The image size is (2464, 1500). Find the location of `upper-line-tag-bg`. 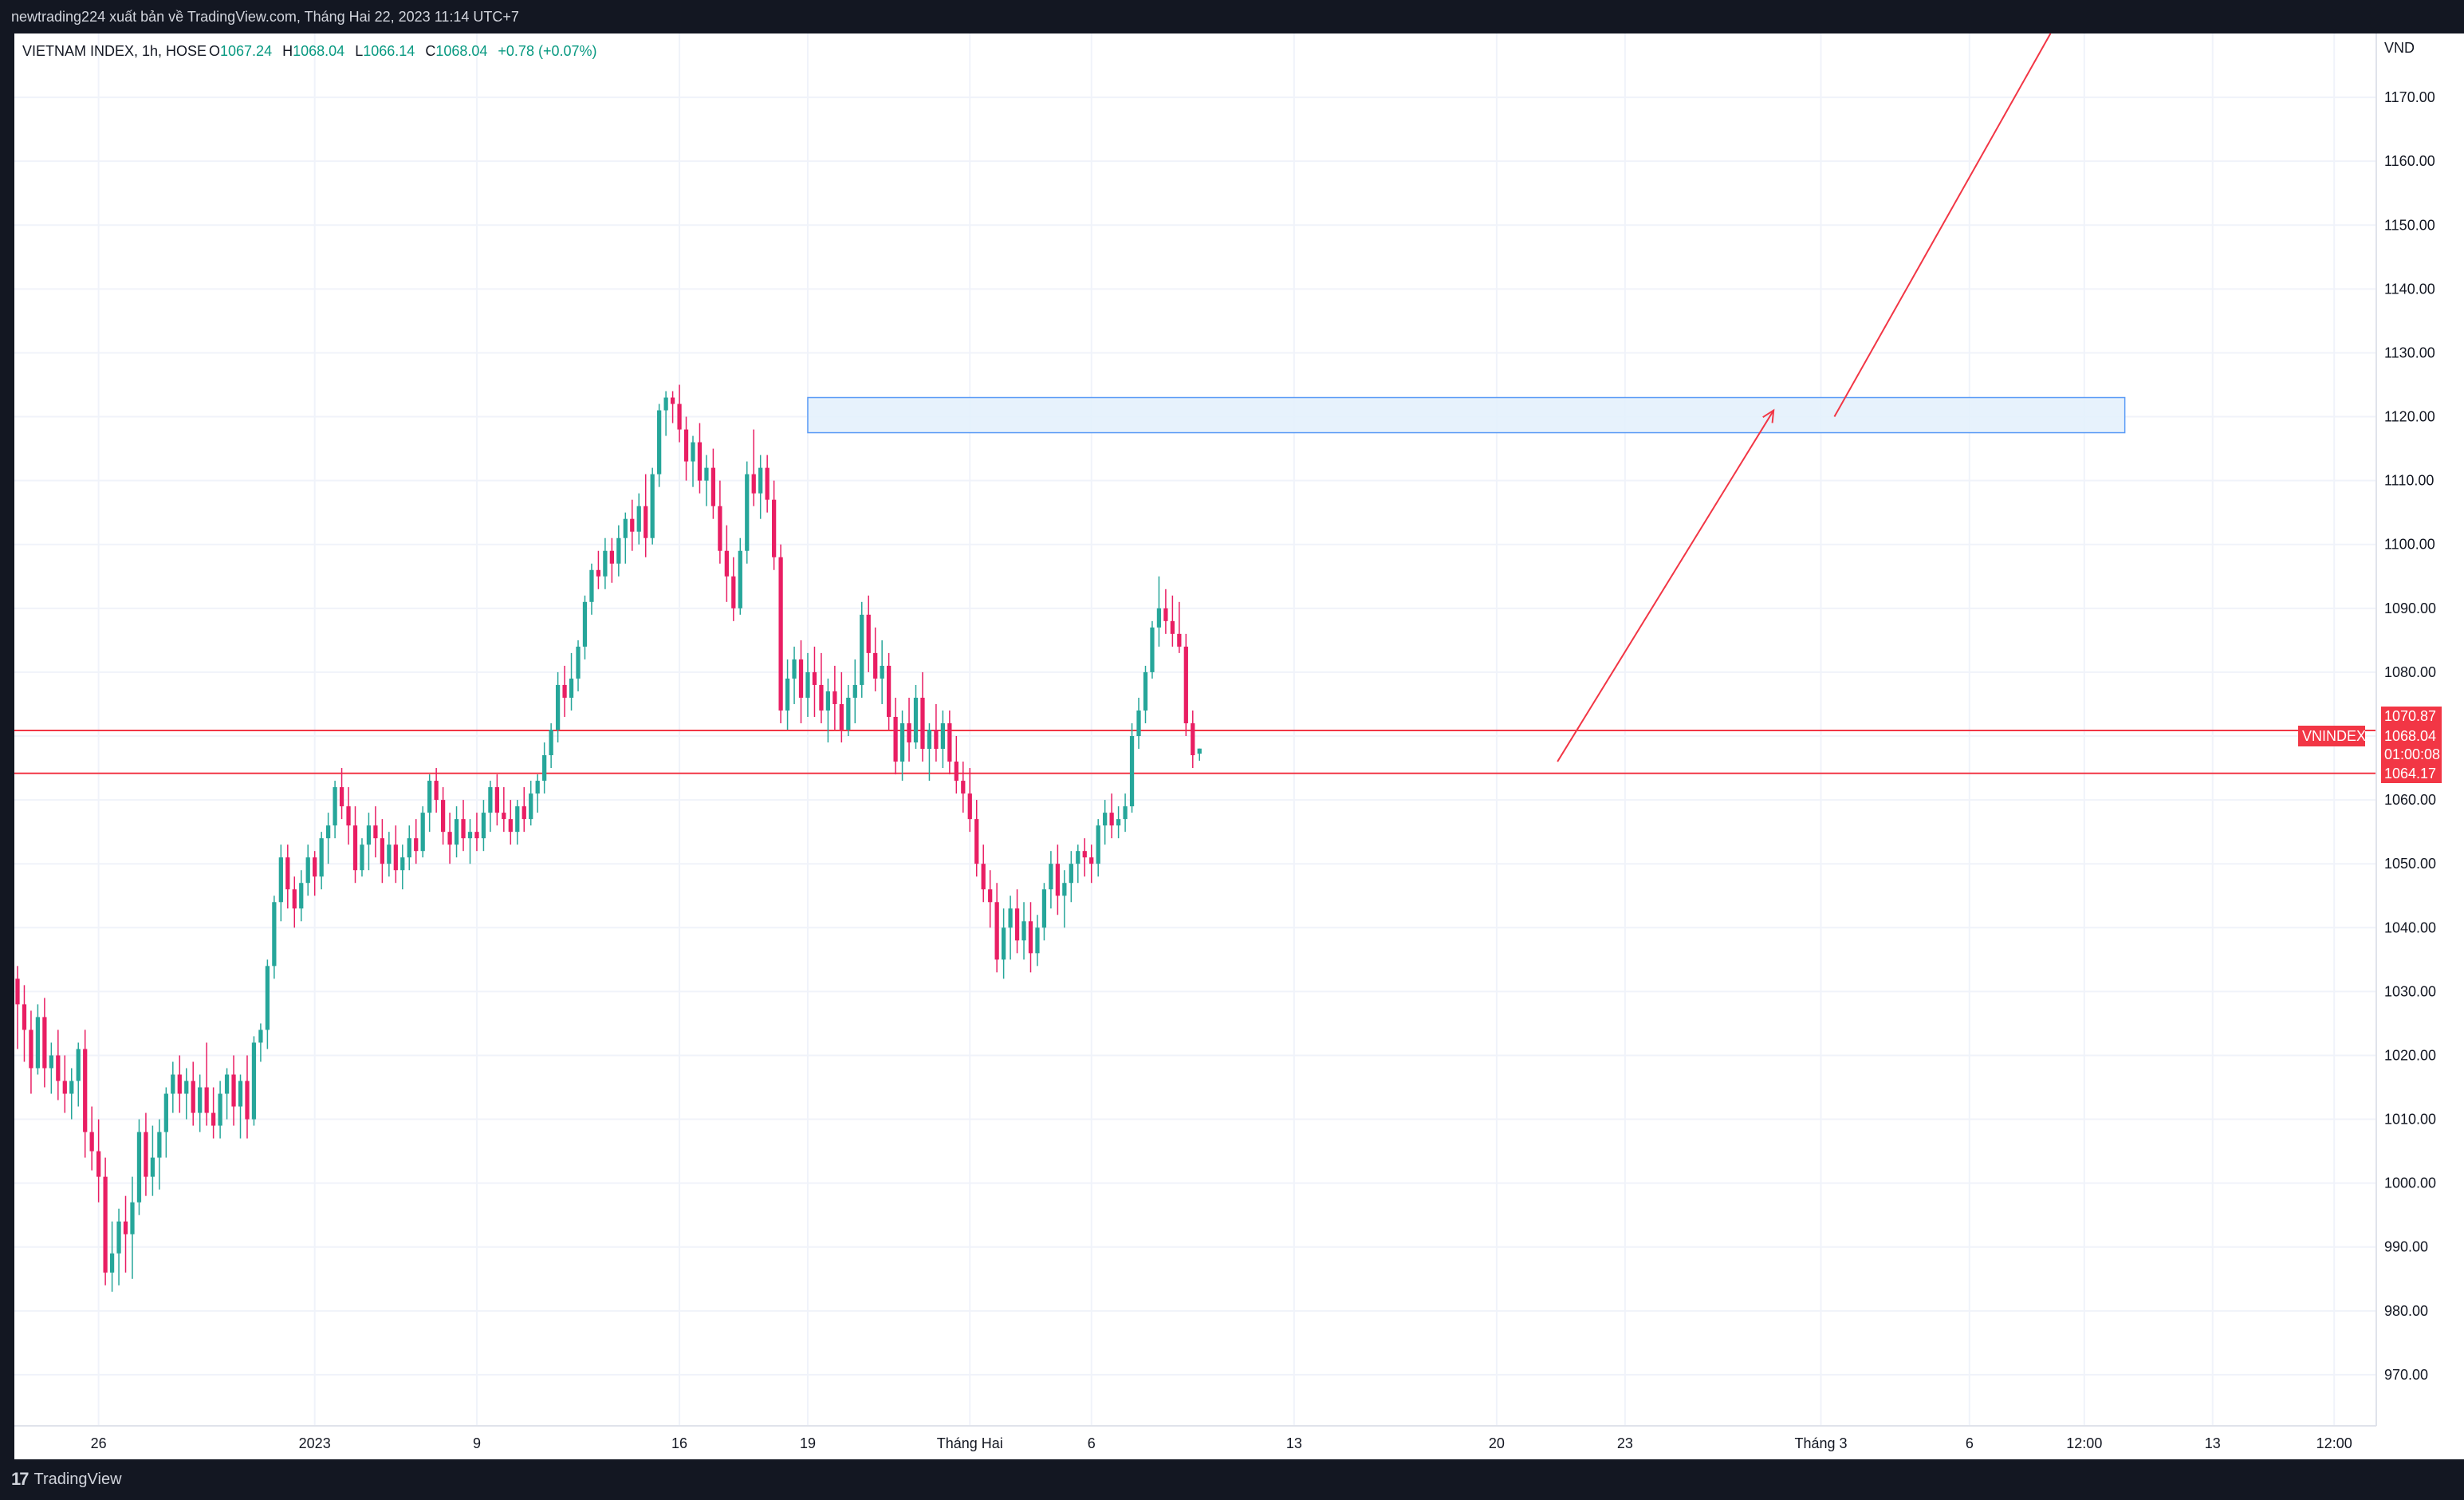

upper-line-tag-bg is located at coordinates (2411, 716).